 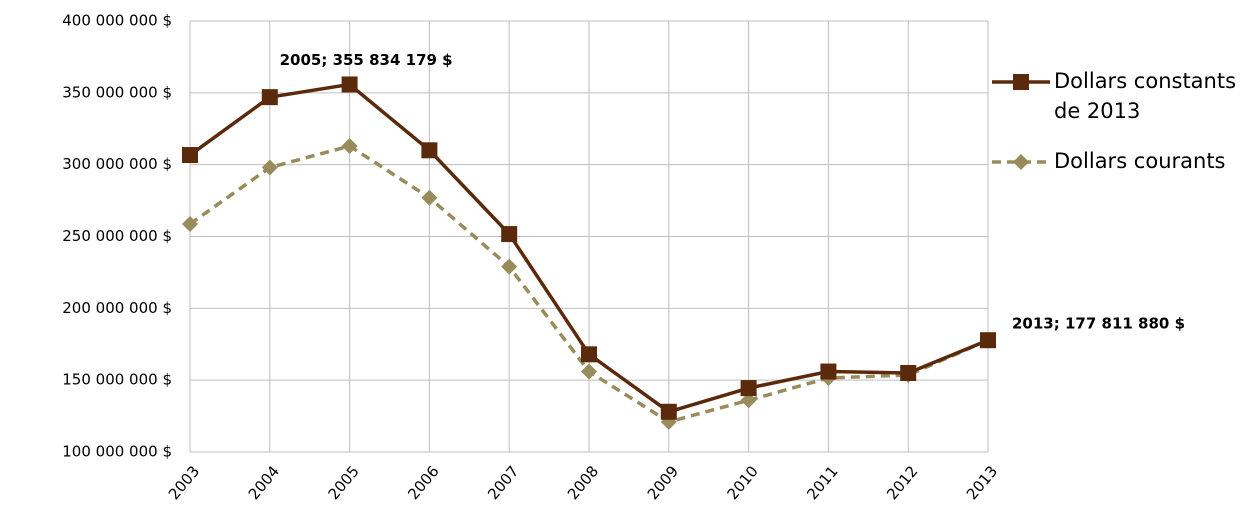 I want to click on x-tick-label: 2009, so click(x=663, y=482).